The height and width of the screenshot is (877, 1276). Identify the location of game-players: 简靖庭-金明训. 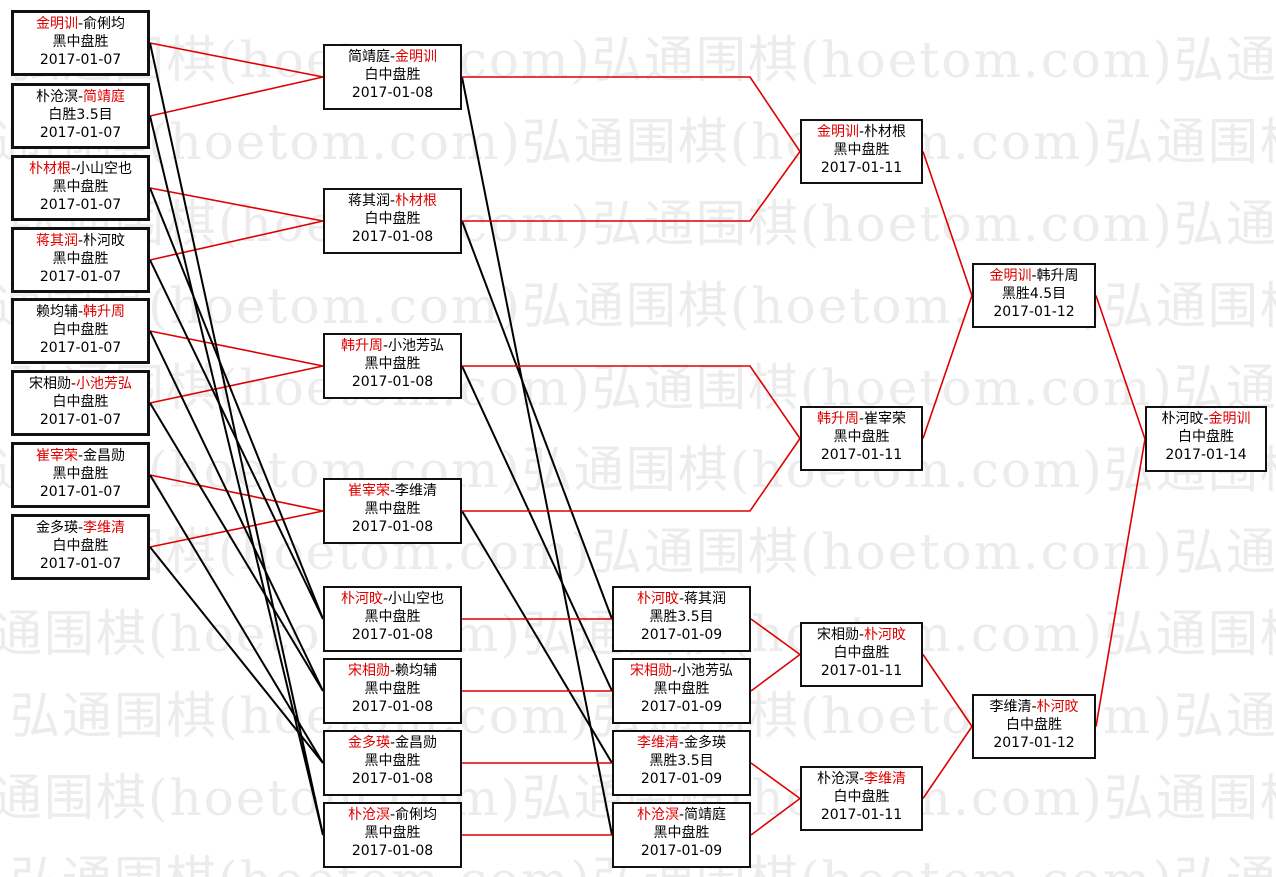
(392, 57).